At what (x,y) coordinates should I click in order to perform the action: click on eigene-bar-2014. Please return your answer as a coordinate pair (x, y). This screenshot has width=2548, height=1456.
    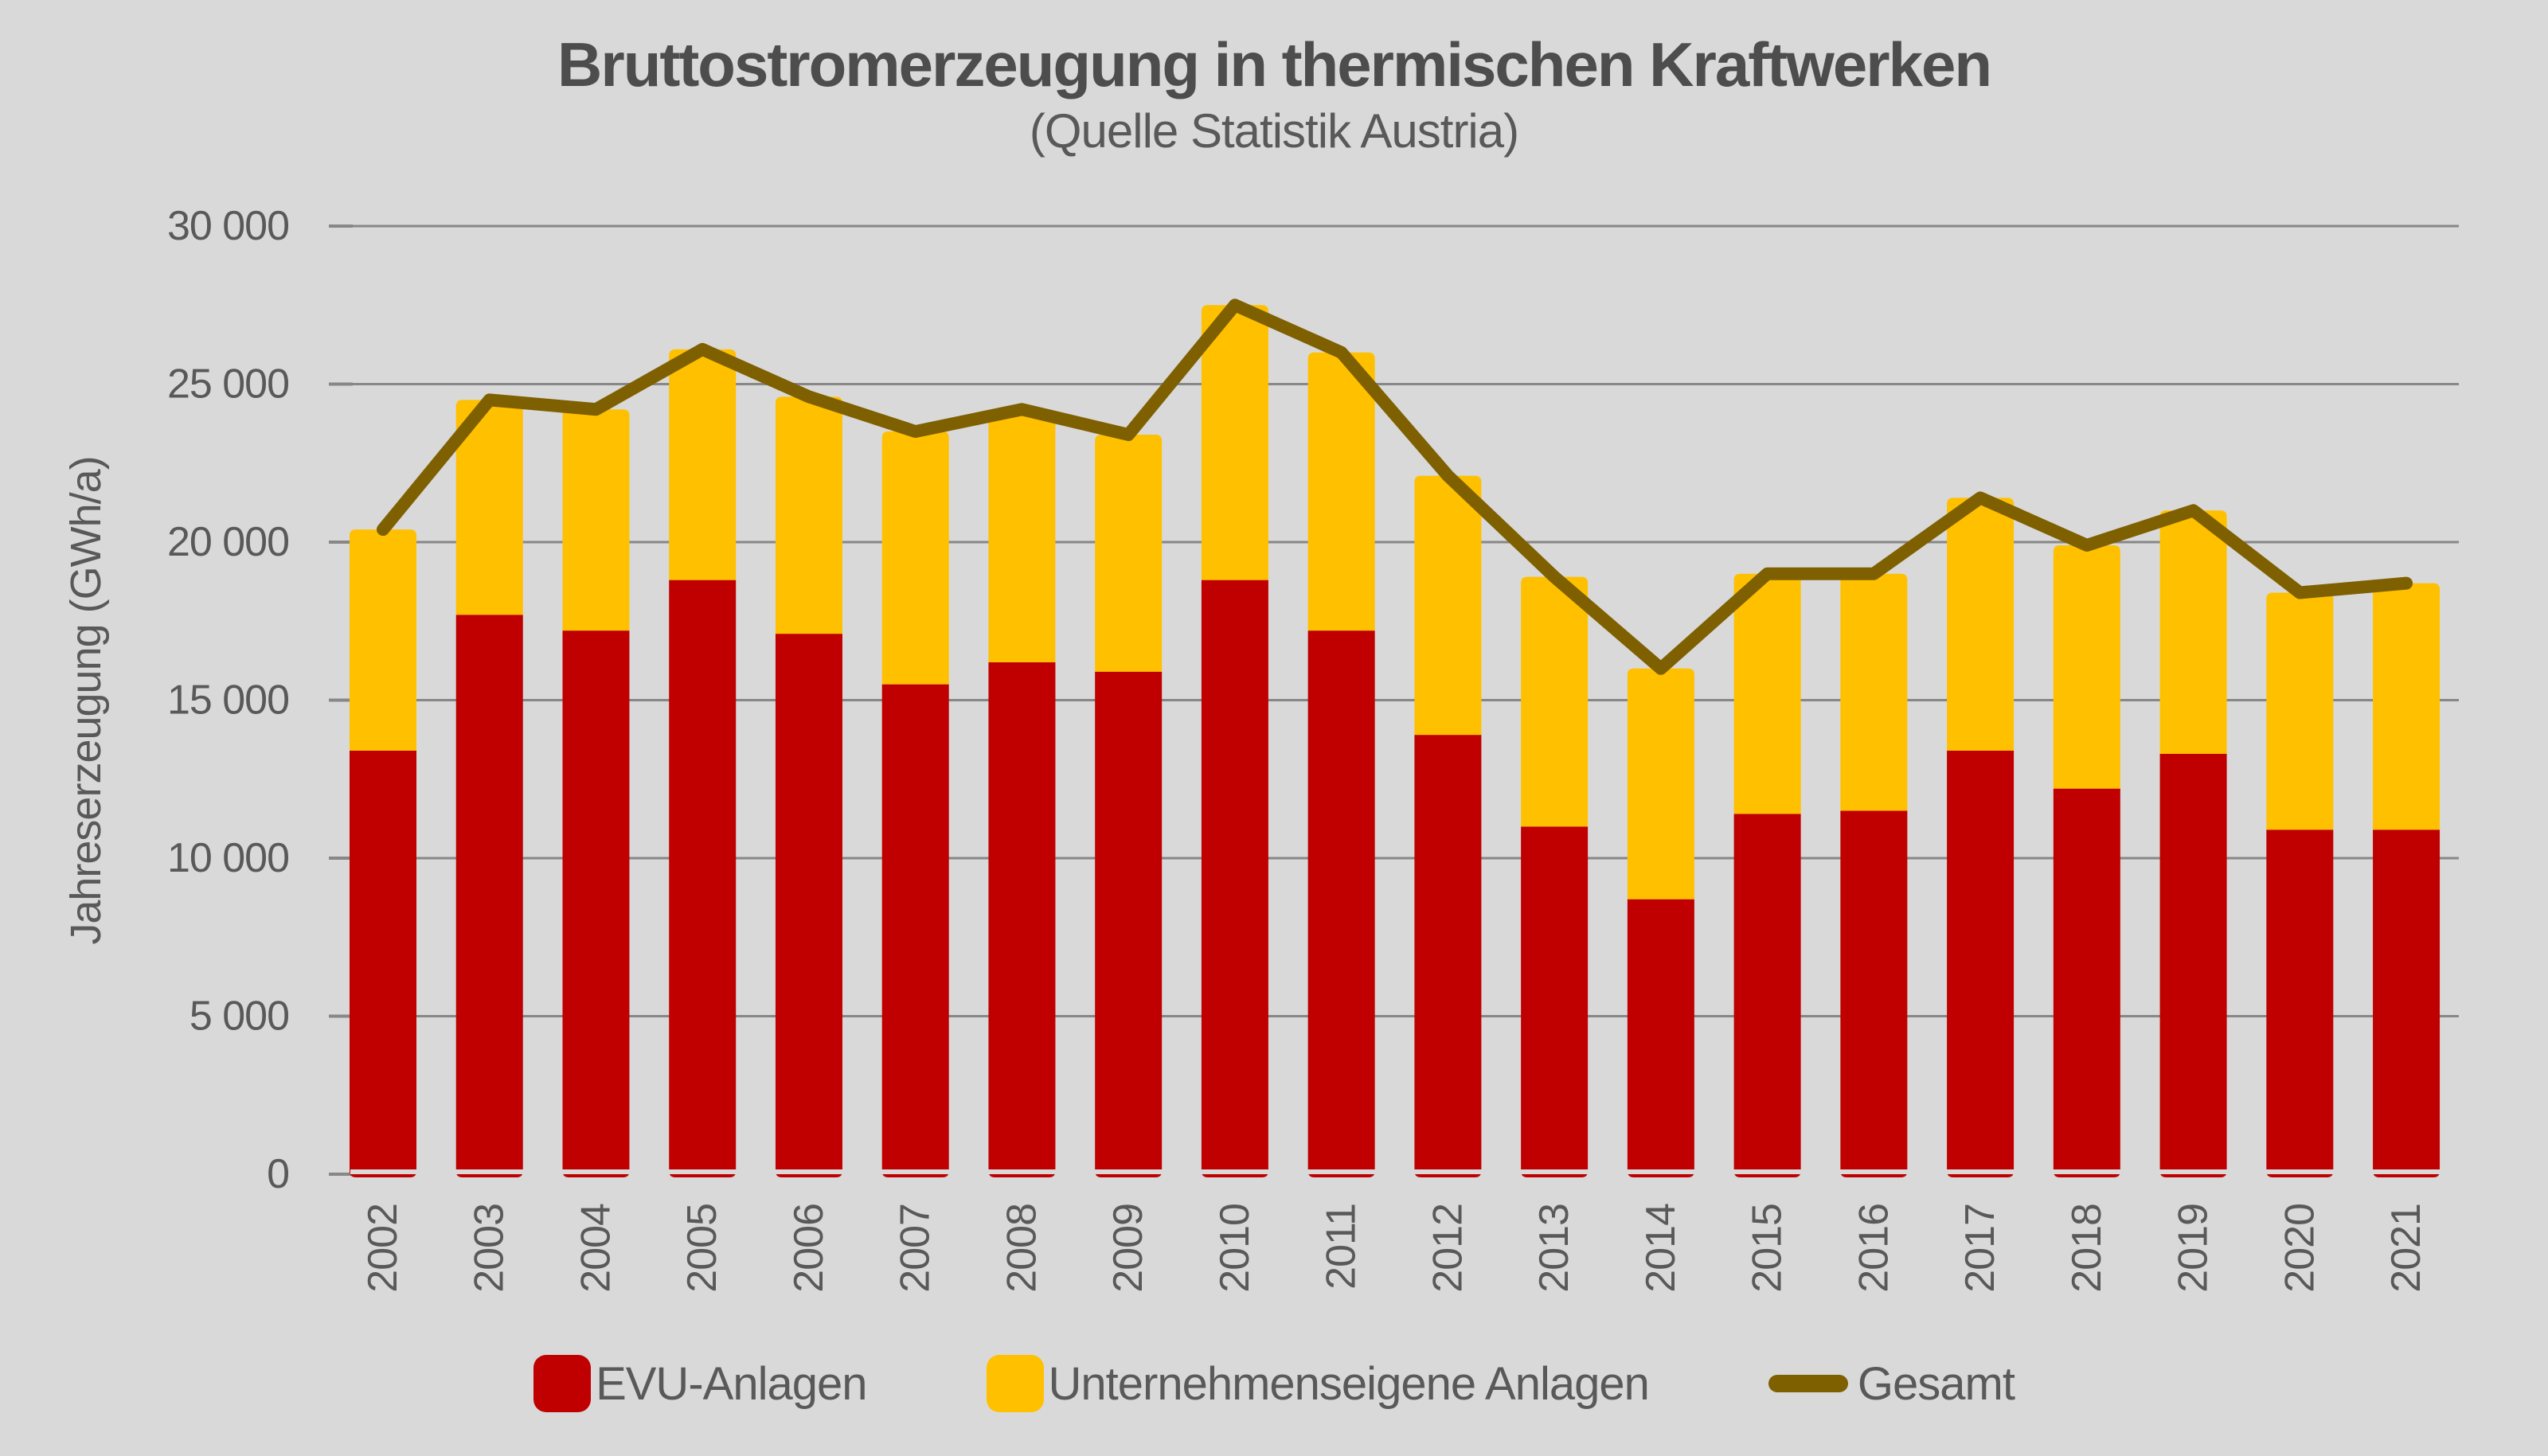
    Looking at the image, I should click on (1660, 784).